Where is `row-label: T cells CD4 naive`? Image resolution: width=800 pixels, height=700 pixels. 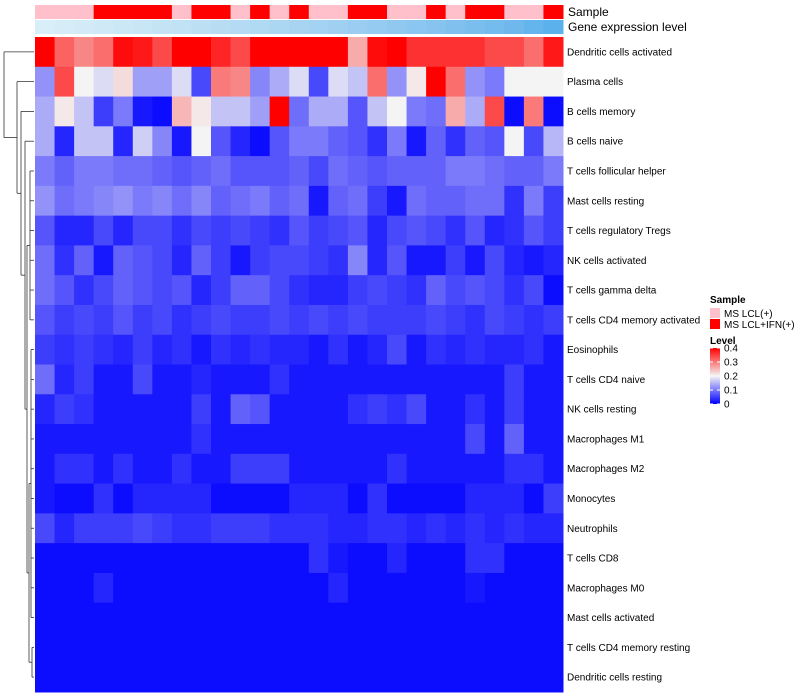 row-label: T cells CD4 naive is located at coordinates (606, 380).